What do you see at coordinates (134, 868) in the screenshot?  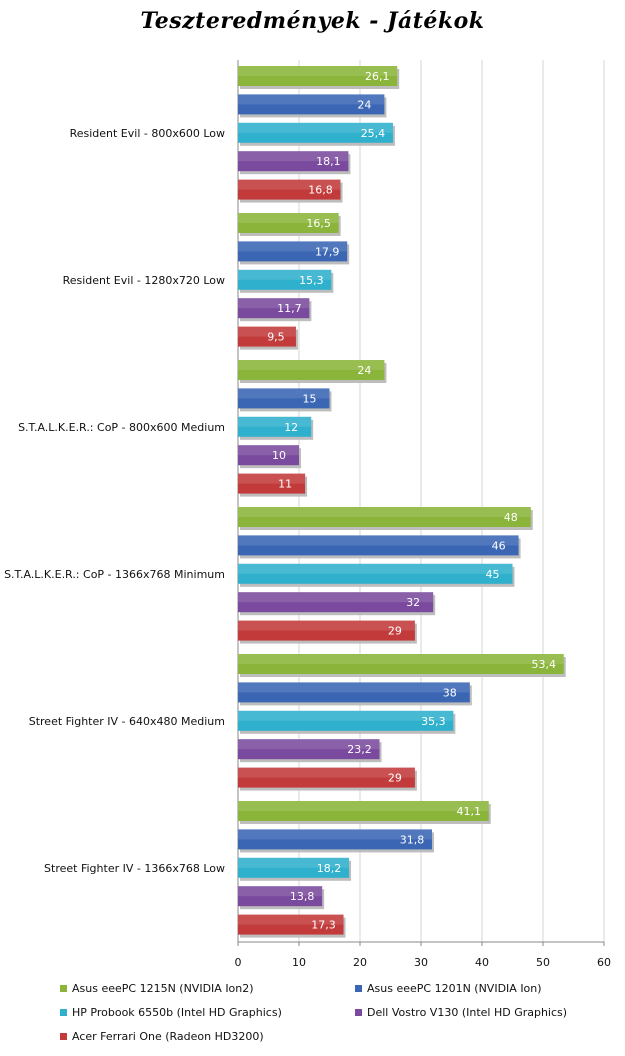 I see `category-label: Street Fighter IV - 1366x768 Low` at bounding box center [134, 868].